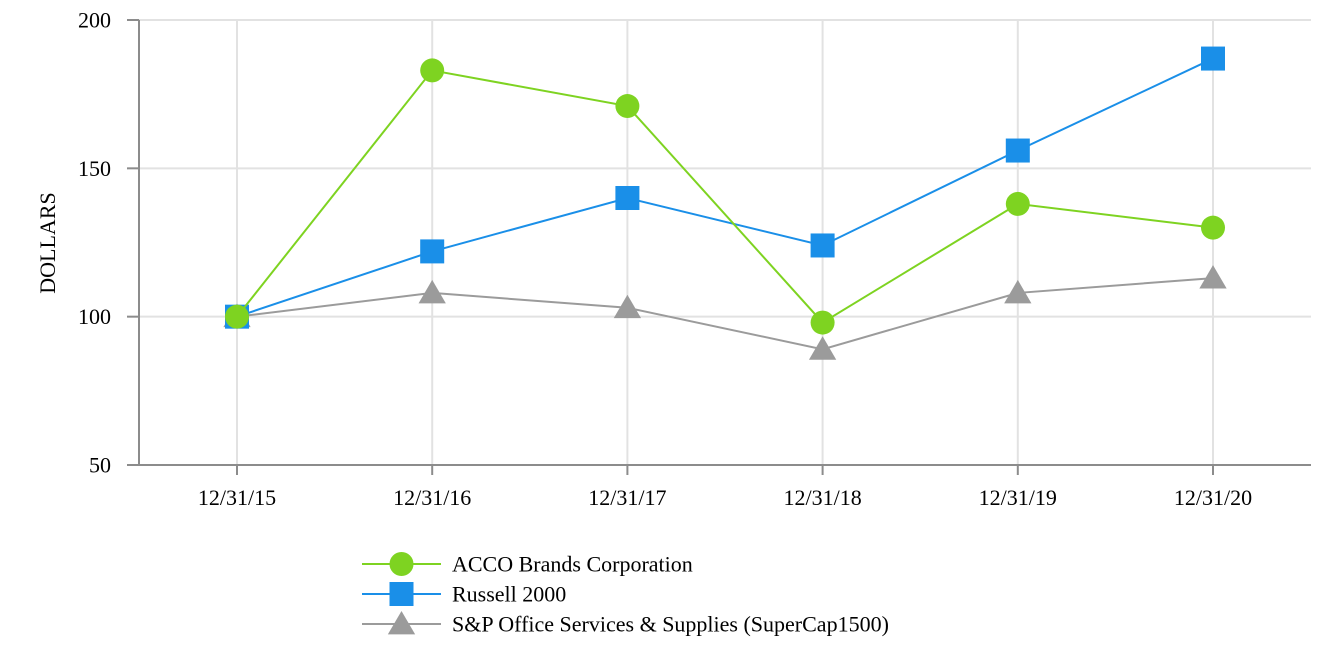 The image size is (1332, 671). What do you see at coordinates (401, 564) in the screenshot?
I see `legend-marker-circle` at bounding box center [401, 564].